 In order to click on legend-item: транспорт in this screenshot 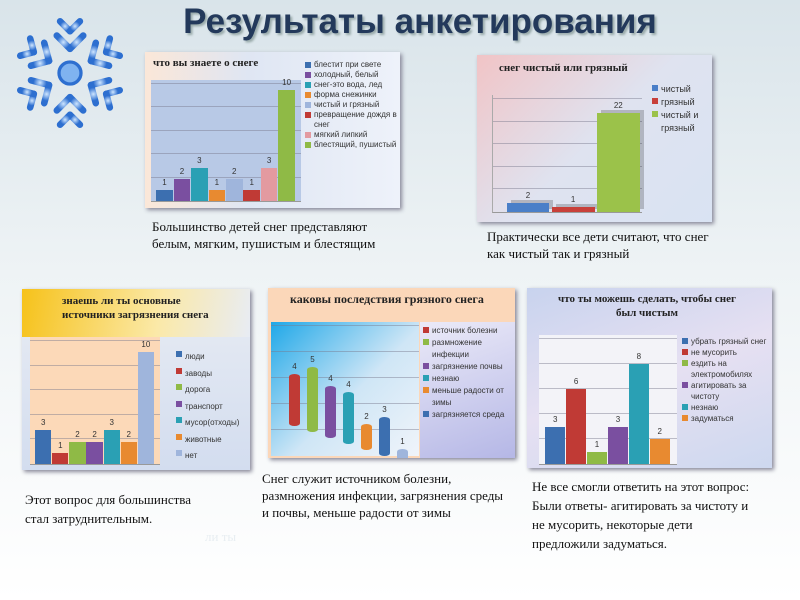, I will do `click(213, 407)`.